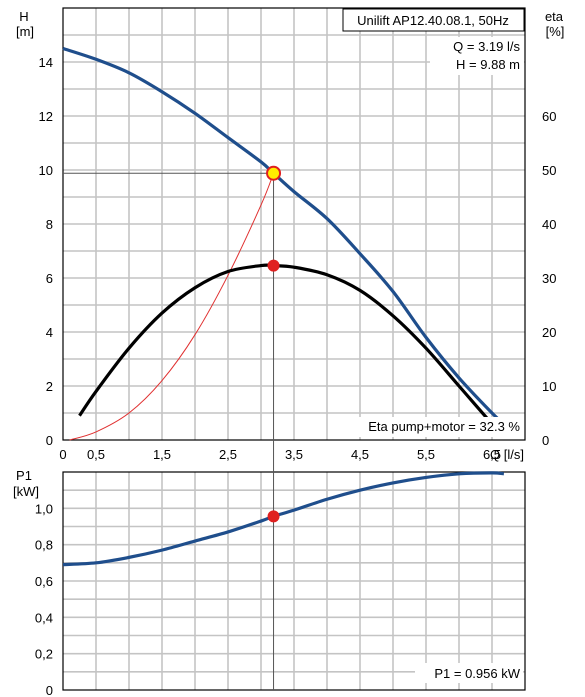  What do you see at coordinates (162, 454) in the screenshot?
I see `x-tick-label: 1,5` at bounding box center [162, 454].